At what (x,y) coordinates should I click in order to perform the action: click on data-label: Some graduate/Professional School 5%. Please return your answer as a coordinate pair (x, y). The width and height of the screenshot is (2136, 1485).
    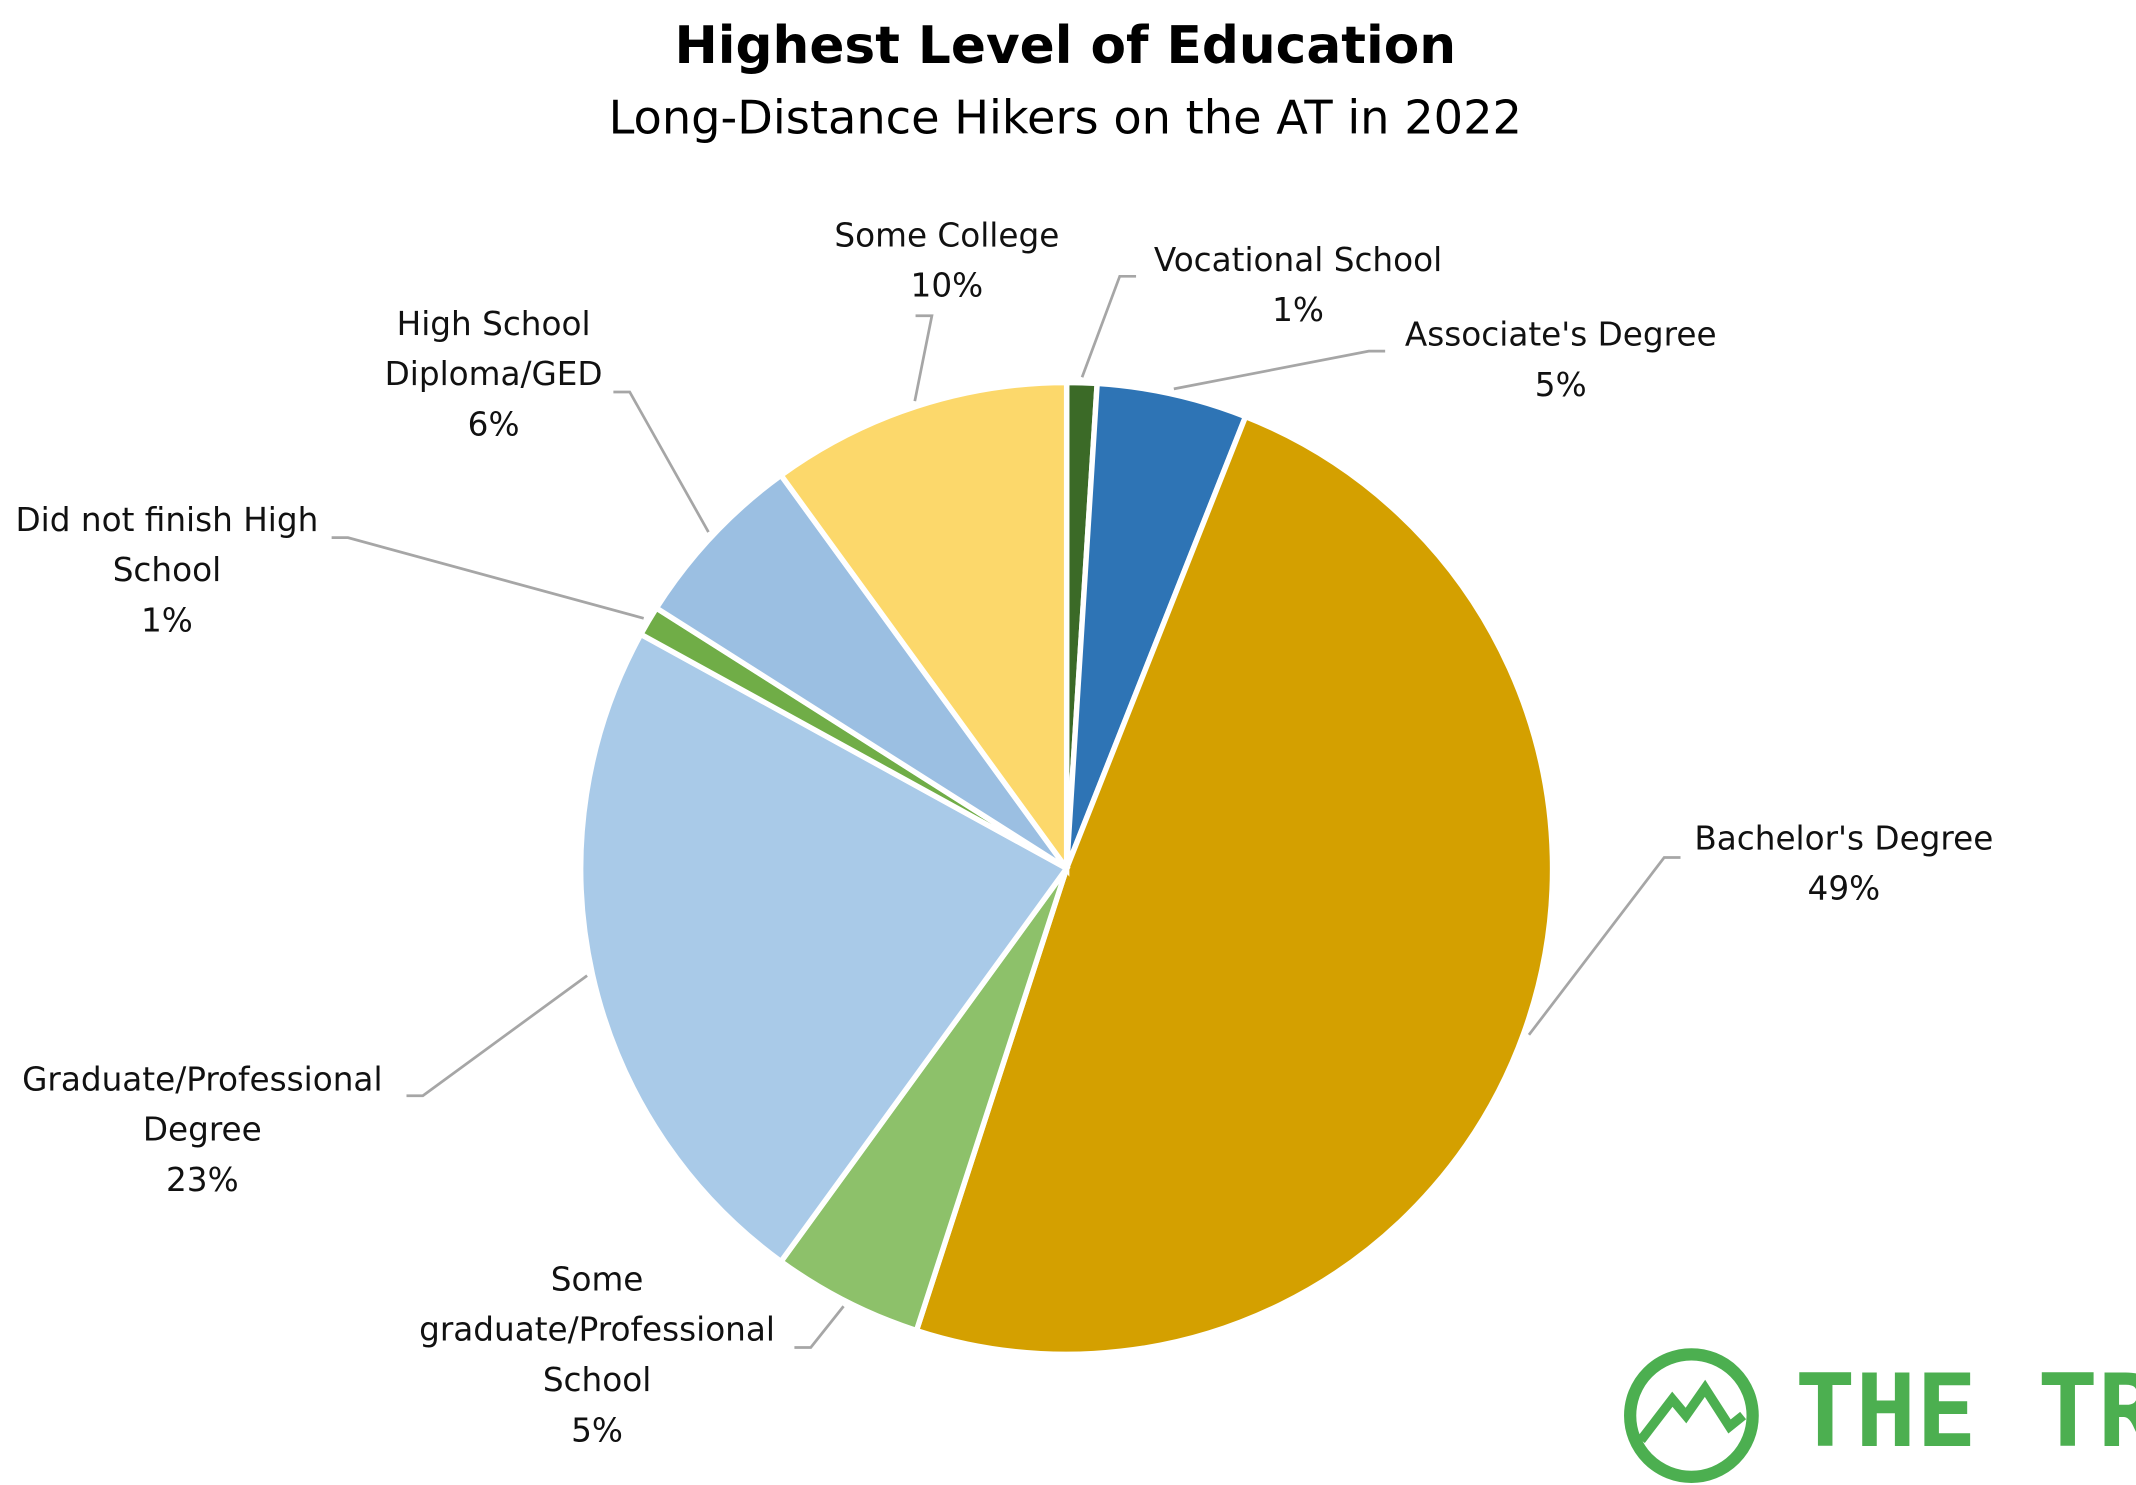
    Looking at the image, I should click on (597, 1355).